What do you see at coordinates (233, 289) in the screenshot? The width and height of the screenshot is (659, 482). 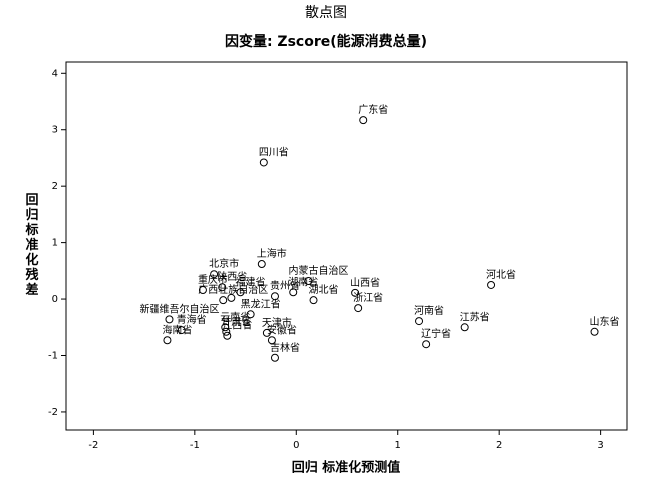 I see `point-label: 广西壮族自治区` at bounding box center [233, 289].